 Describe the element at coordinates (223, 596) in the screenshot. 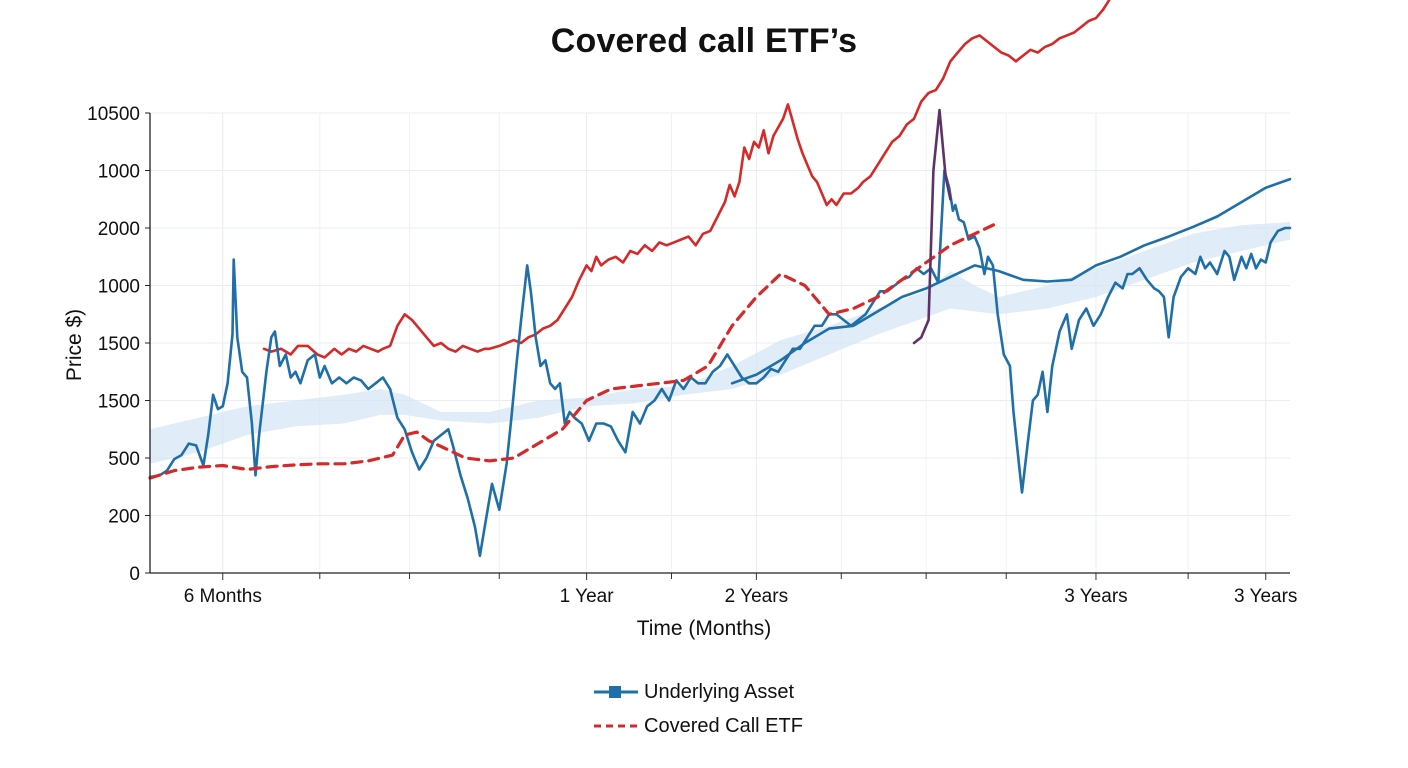

I see `x-tick-label: 6 Months` at that location.